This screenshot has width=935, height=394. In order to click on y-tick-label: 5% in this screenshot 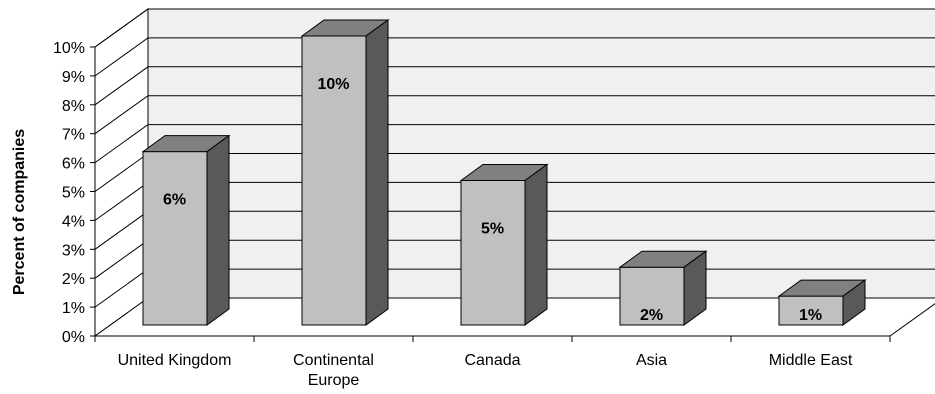, I will do `click(73, 193)`.